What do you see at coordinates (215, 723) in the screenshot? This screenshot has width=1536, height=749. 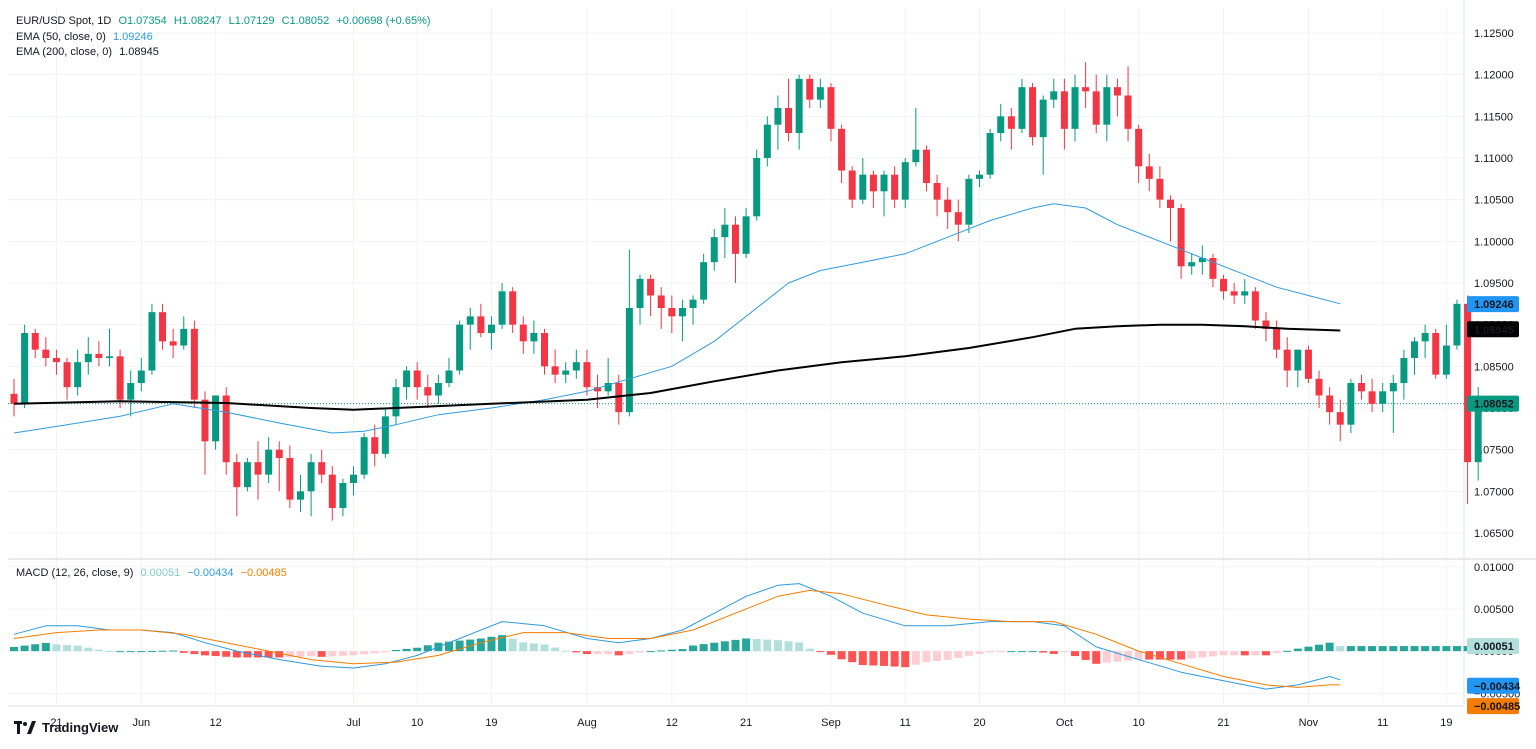 I see `time-tick-label: 12` at bounding box center [215, 723].